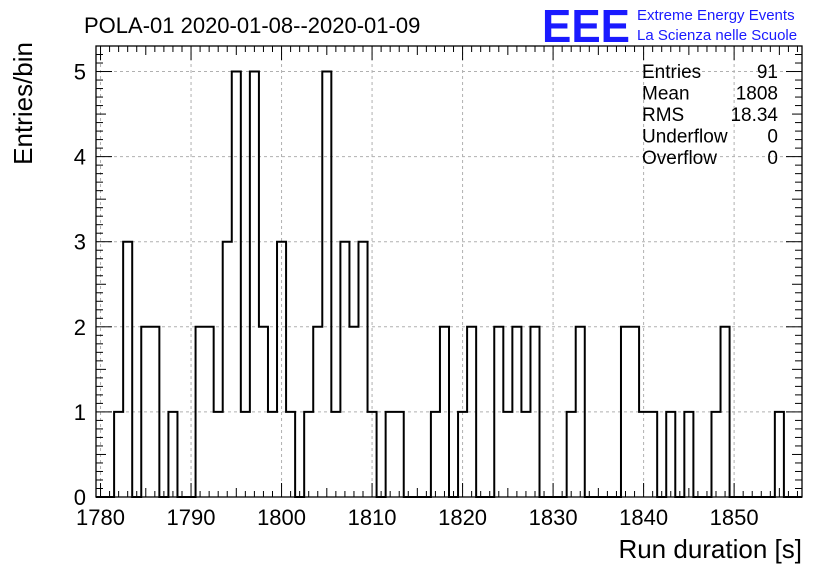 The width and height of the screenshot is (836, 572). I want to click on stats-label: RMS, so click(663, 115).